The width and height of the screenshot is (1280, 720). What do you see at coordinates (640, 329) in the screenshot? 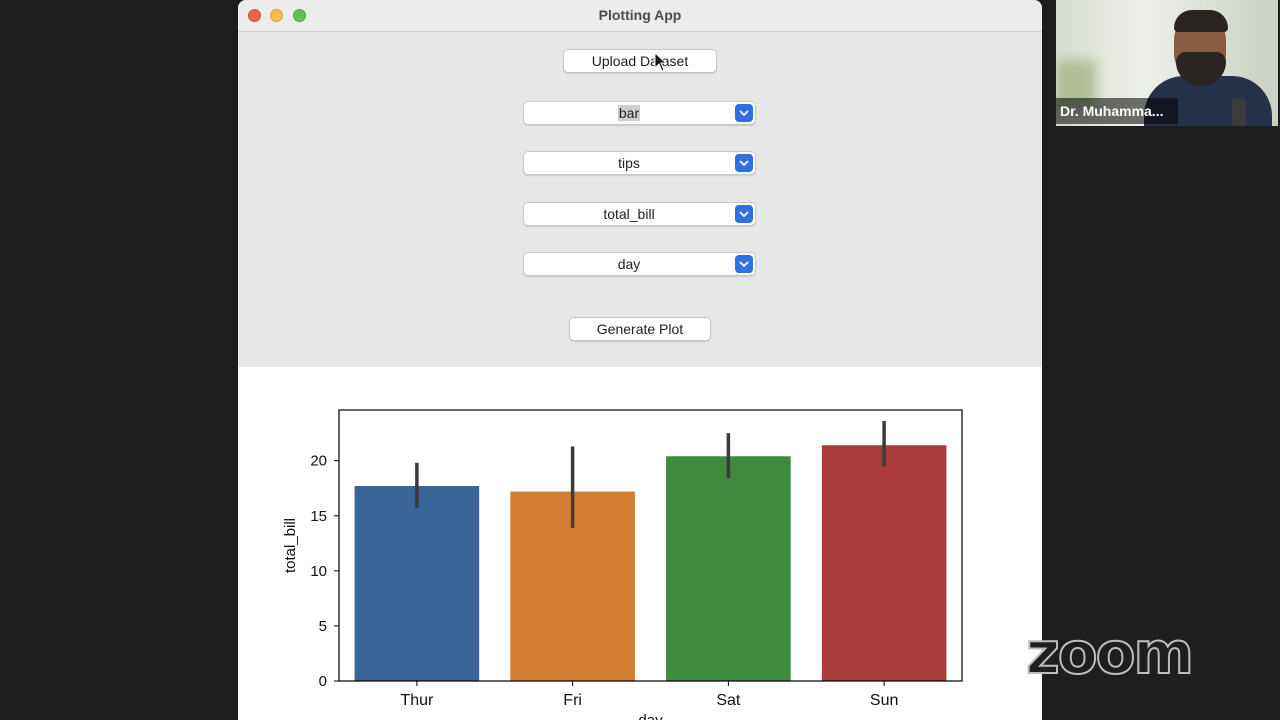
I see `generate-plot-button: Generate Plot` at bounding box center [640, 329].